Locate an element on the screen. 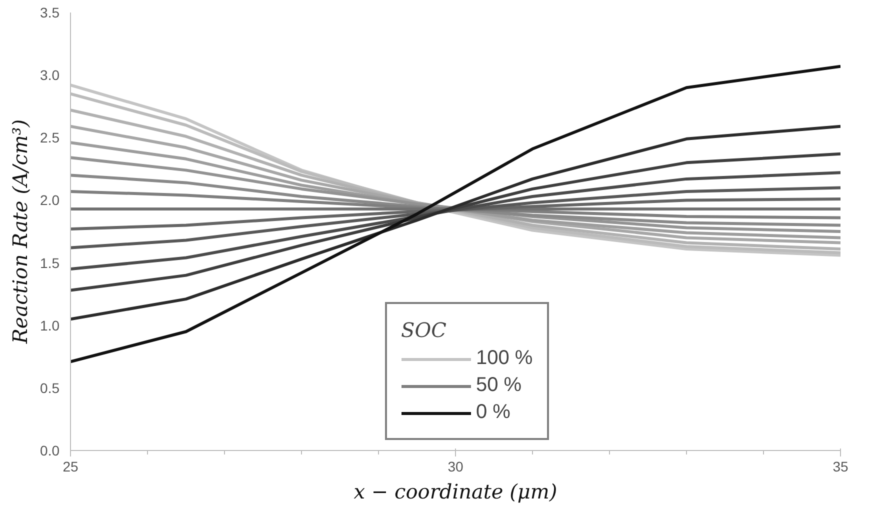 The image size is (869, 525). legend-label: 0 % is located at coordinates (493, 412).